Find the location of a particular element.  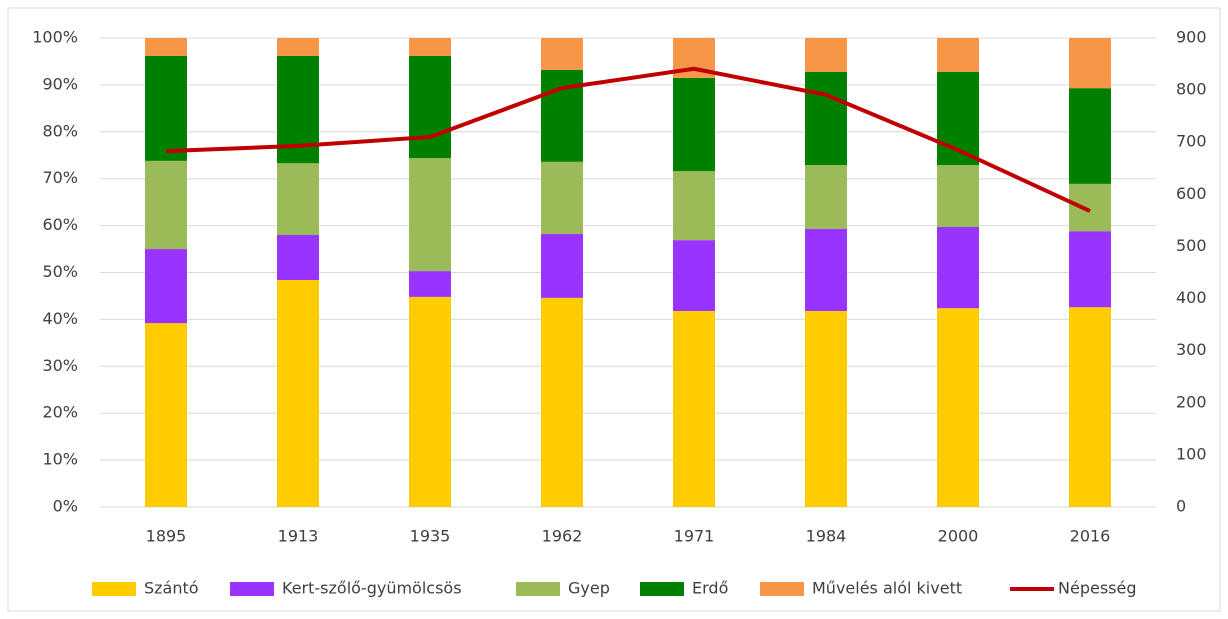

x-tick-label: 1913 is located at coordinates (298, 536).